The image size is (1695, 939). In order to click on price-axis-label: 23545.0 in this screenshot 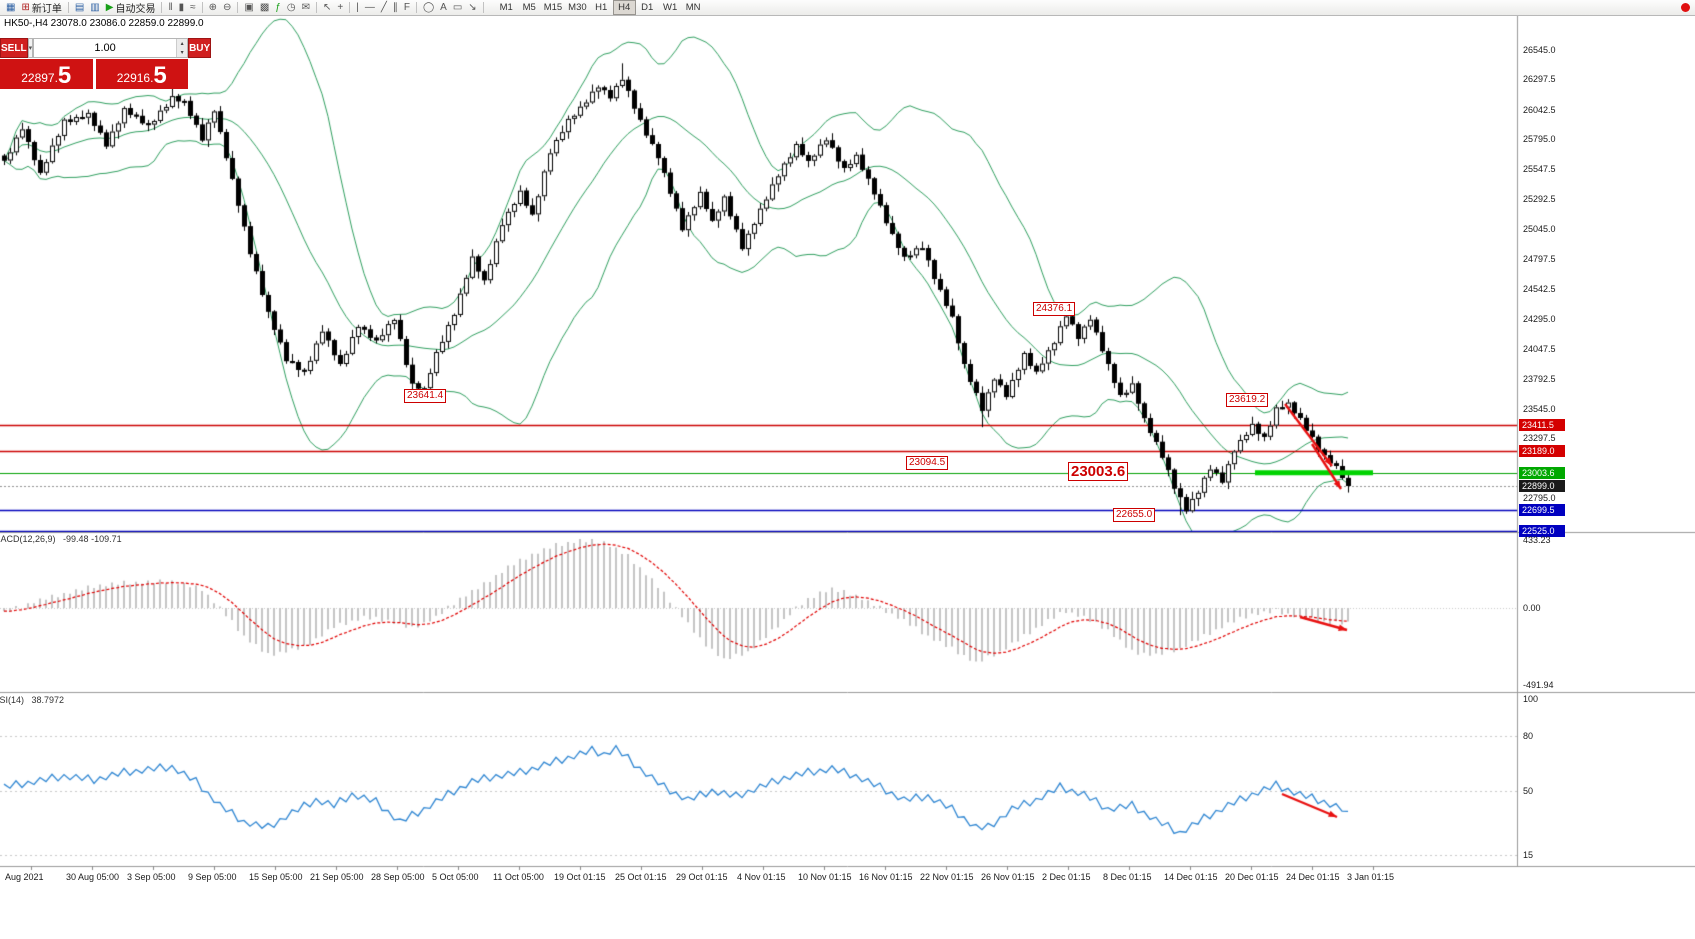, I will do `click(1539, 408)`.